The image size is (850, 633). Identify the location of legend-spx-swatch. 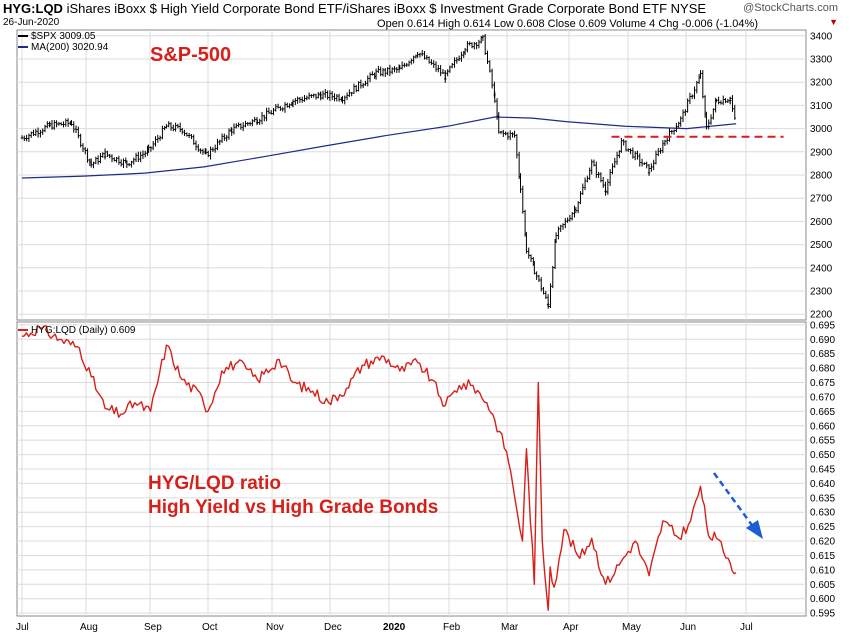
(23, 36).